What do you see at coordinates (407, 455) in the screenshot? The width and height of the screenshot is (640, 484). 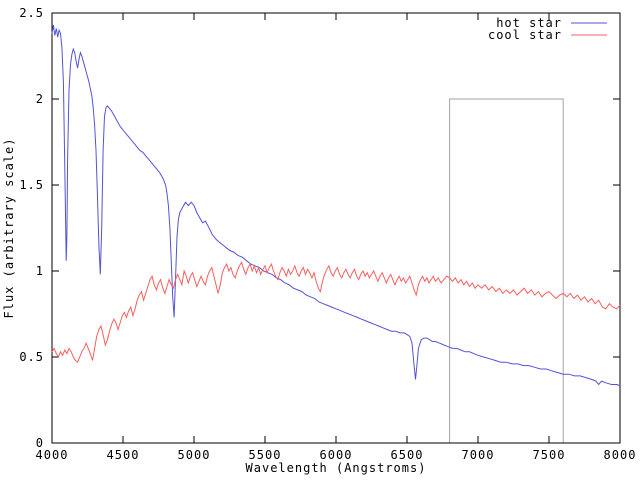 I see `x-tick-label: 6500` at bounding box center [407, 455].